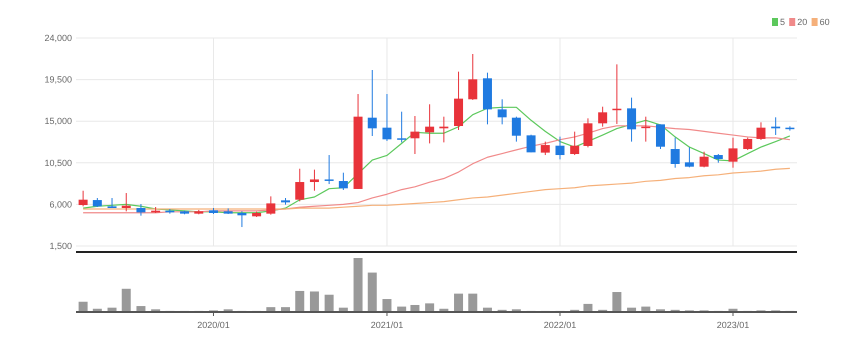 The width and height of the screenshot is (852, 350). Describe the element at coordinates (58, 121) in the screenshot. I see `y-tick-label: 15,000` at that location.